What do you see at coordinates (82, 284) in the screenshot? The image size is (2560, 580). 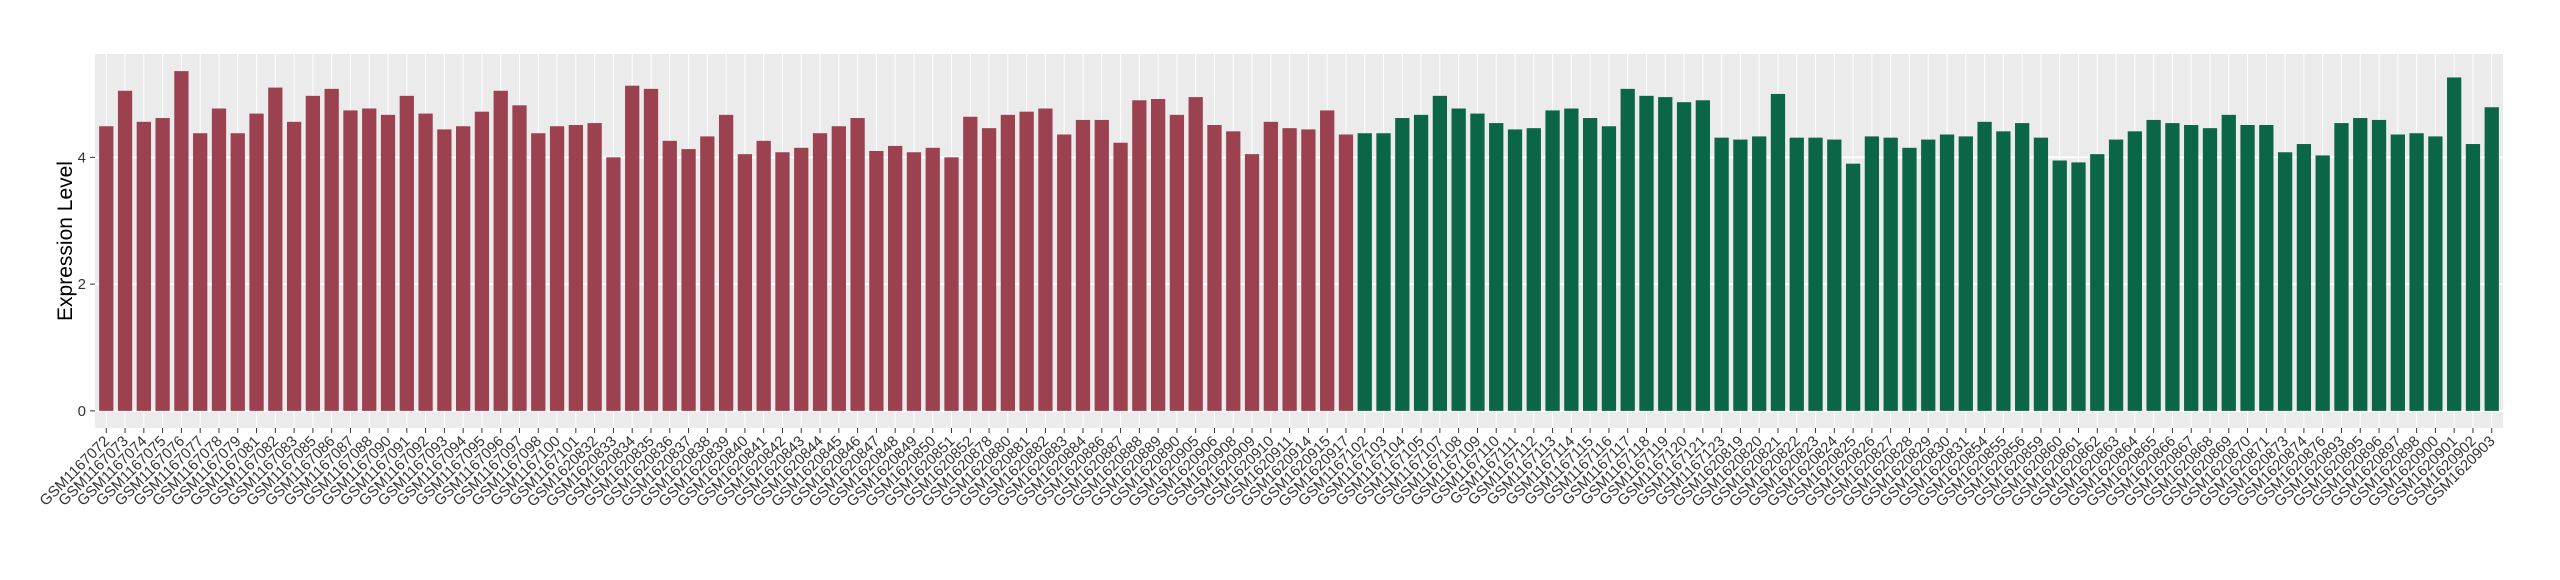 I see `y-tick-label: 2` at bounding box center [82, 284].